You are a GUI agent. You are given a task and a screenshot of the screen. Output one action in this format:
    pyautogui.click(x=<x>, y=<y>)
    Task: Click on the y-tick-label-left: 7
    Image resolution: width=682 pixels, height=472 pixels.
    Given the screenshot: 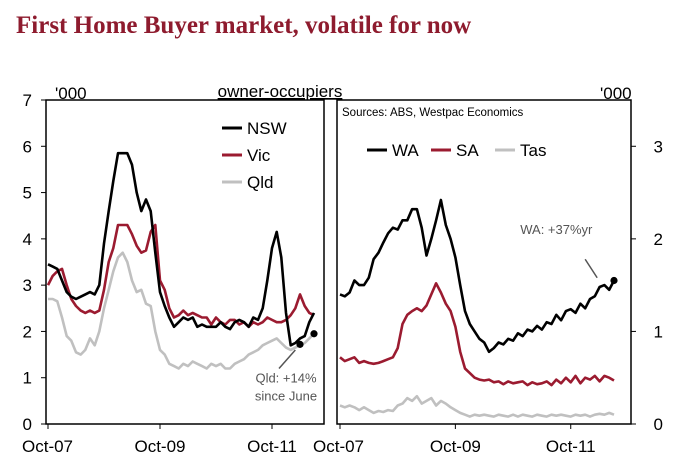 What is the action you would take?
    pyautogui.click(x=27, y=100)
    